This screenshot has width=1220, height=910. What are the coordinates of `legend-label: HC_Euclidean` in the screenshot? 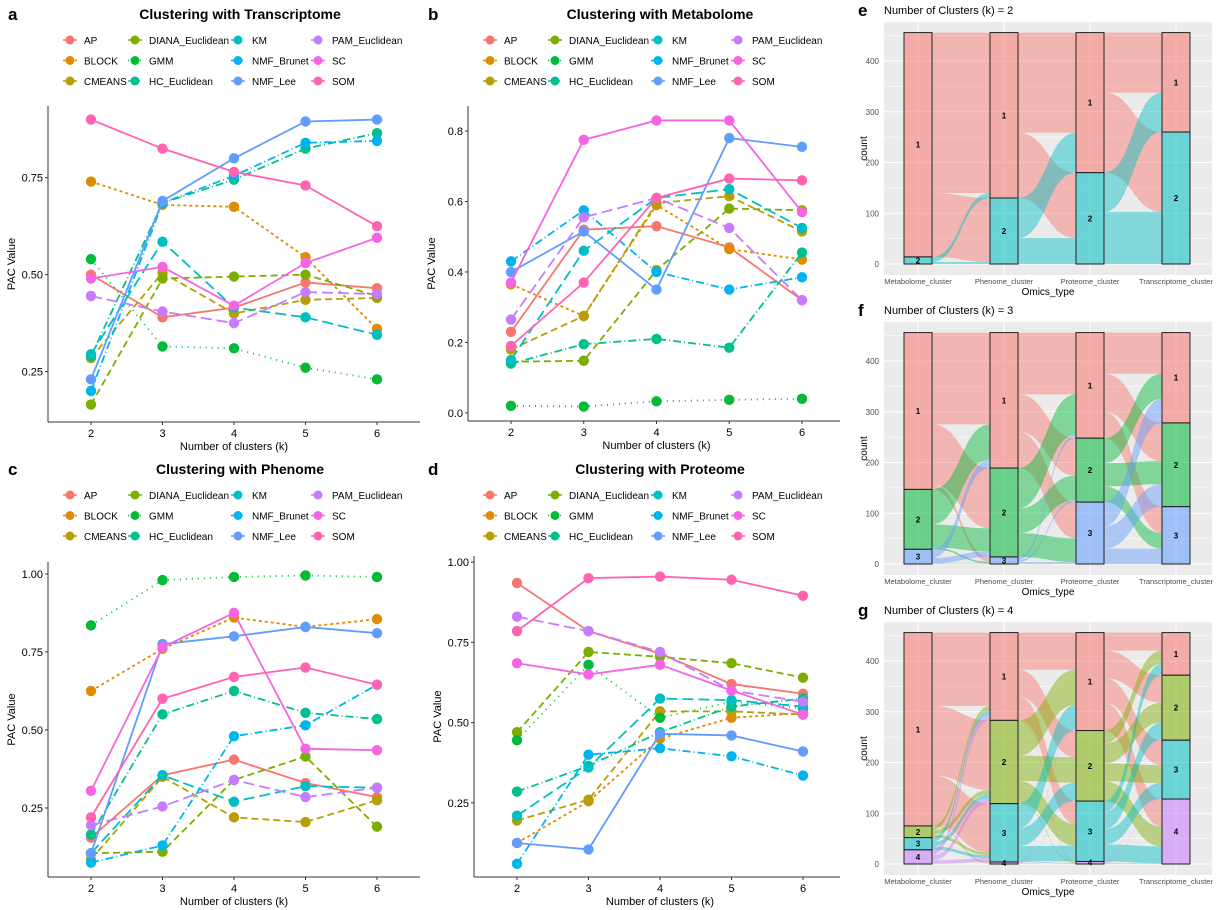 It's located at (601, 82).